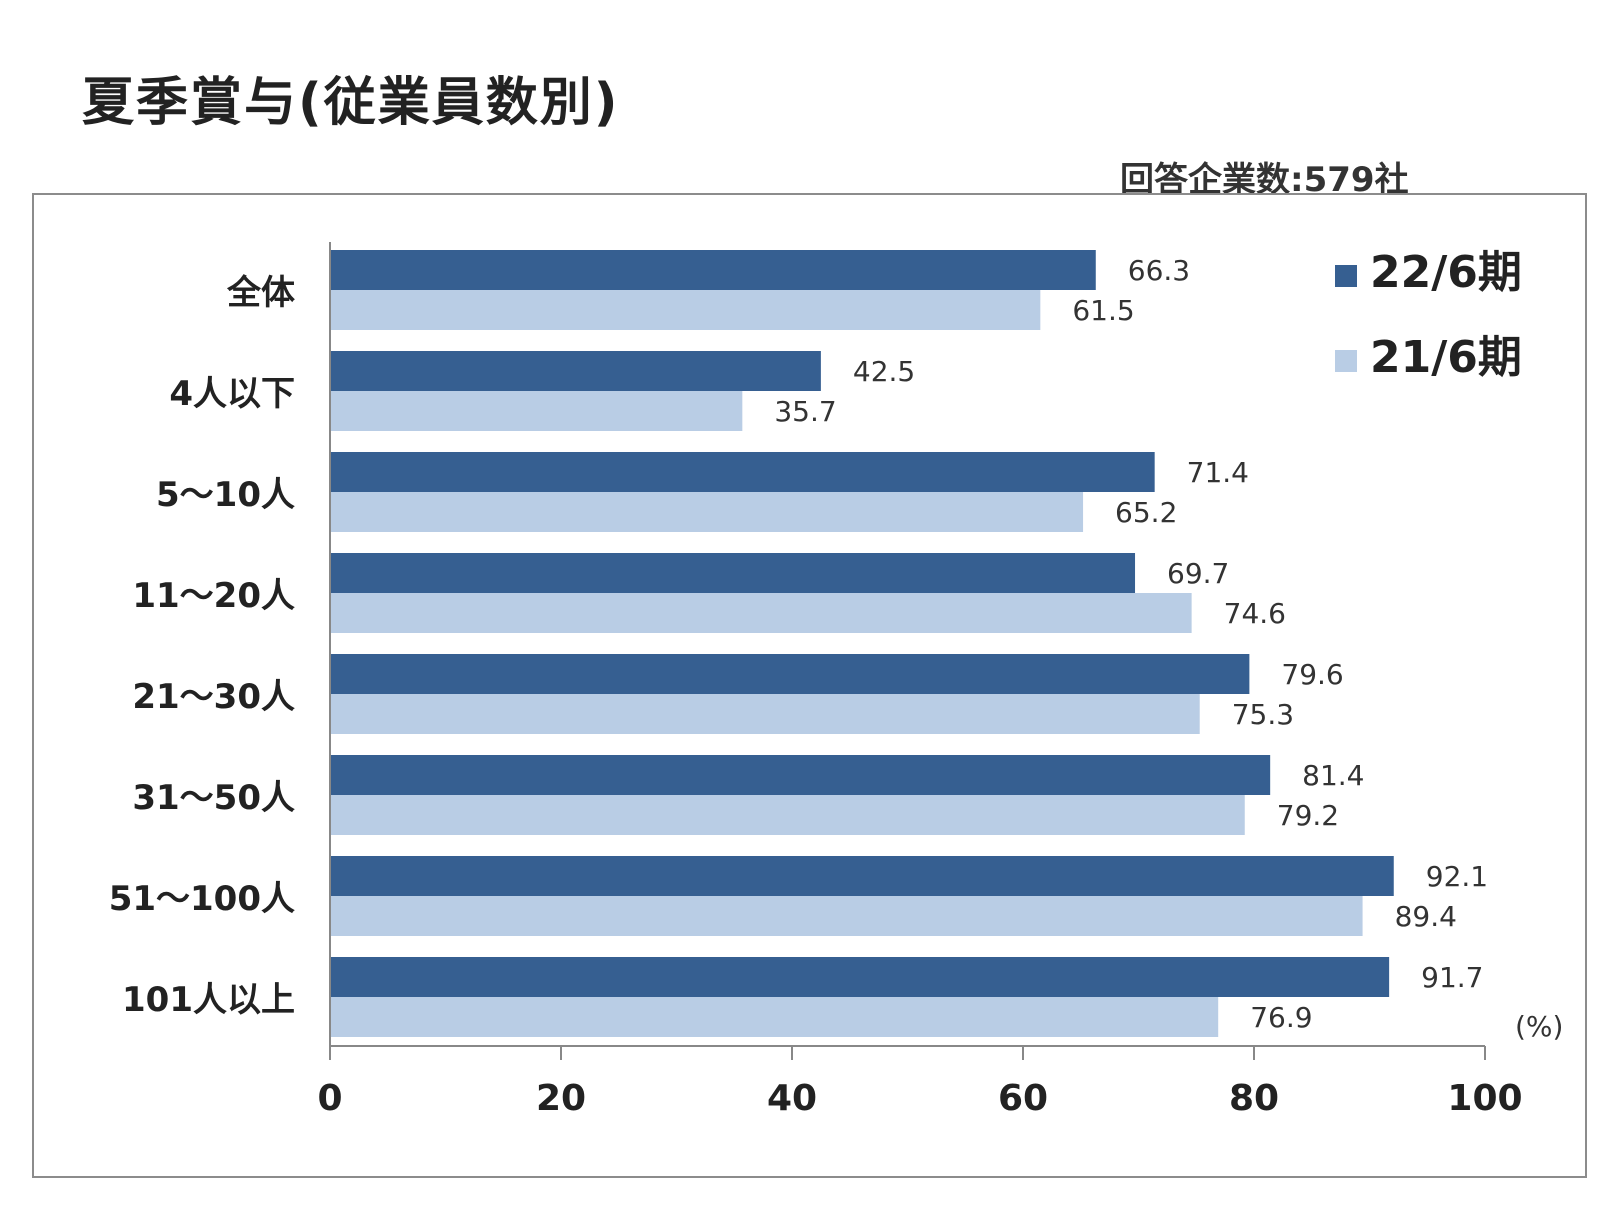 Image resolution: width=1612 pixels, height=1209 pixels. What do you see at coordinates (202, 899) in the screenshot?
I see `category-label: 51～100人` at bounding box center [202, 899].